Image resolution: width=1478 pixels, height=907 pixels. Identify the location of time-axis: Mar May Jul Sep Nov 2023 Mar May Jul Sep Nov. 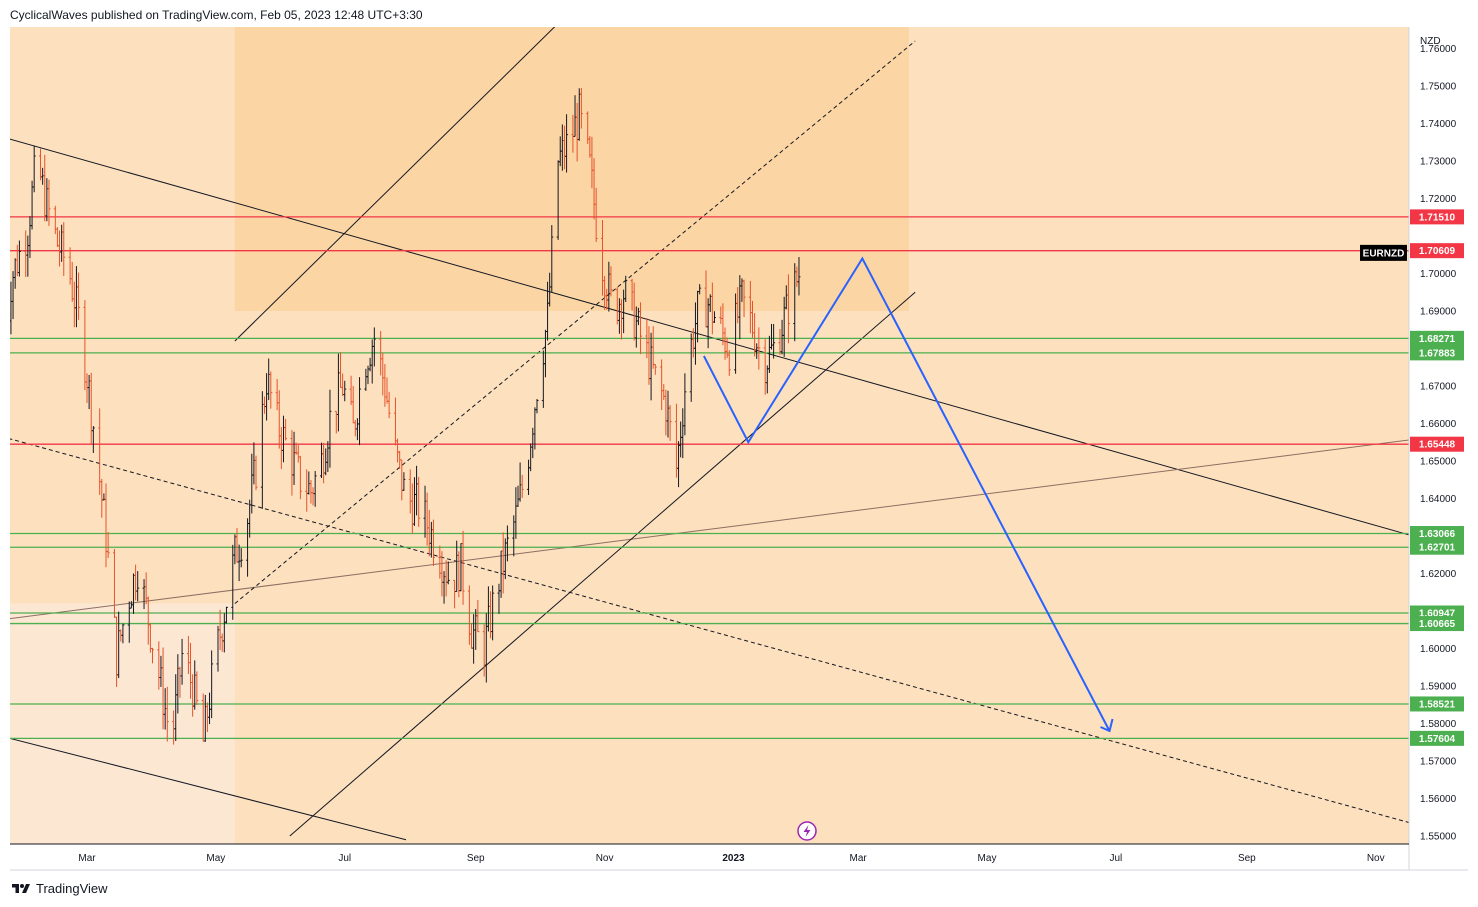
(731, 858).